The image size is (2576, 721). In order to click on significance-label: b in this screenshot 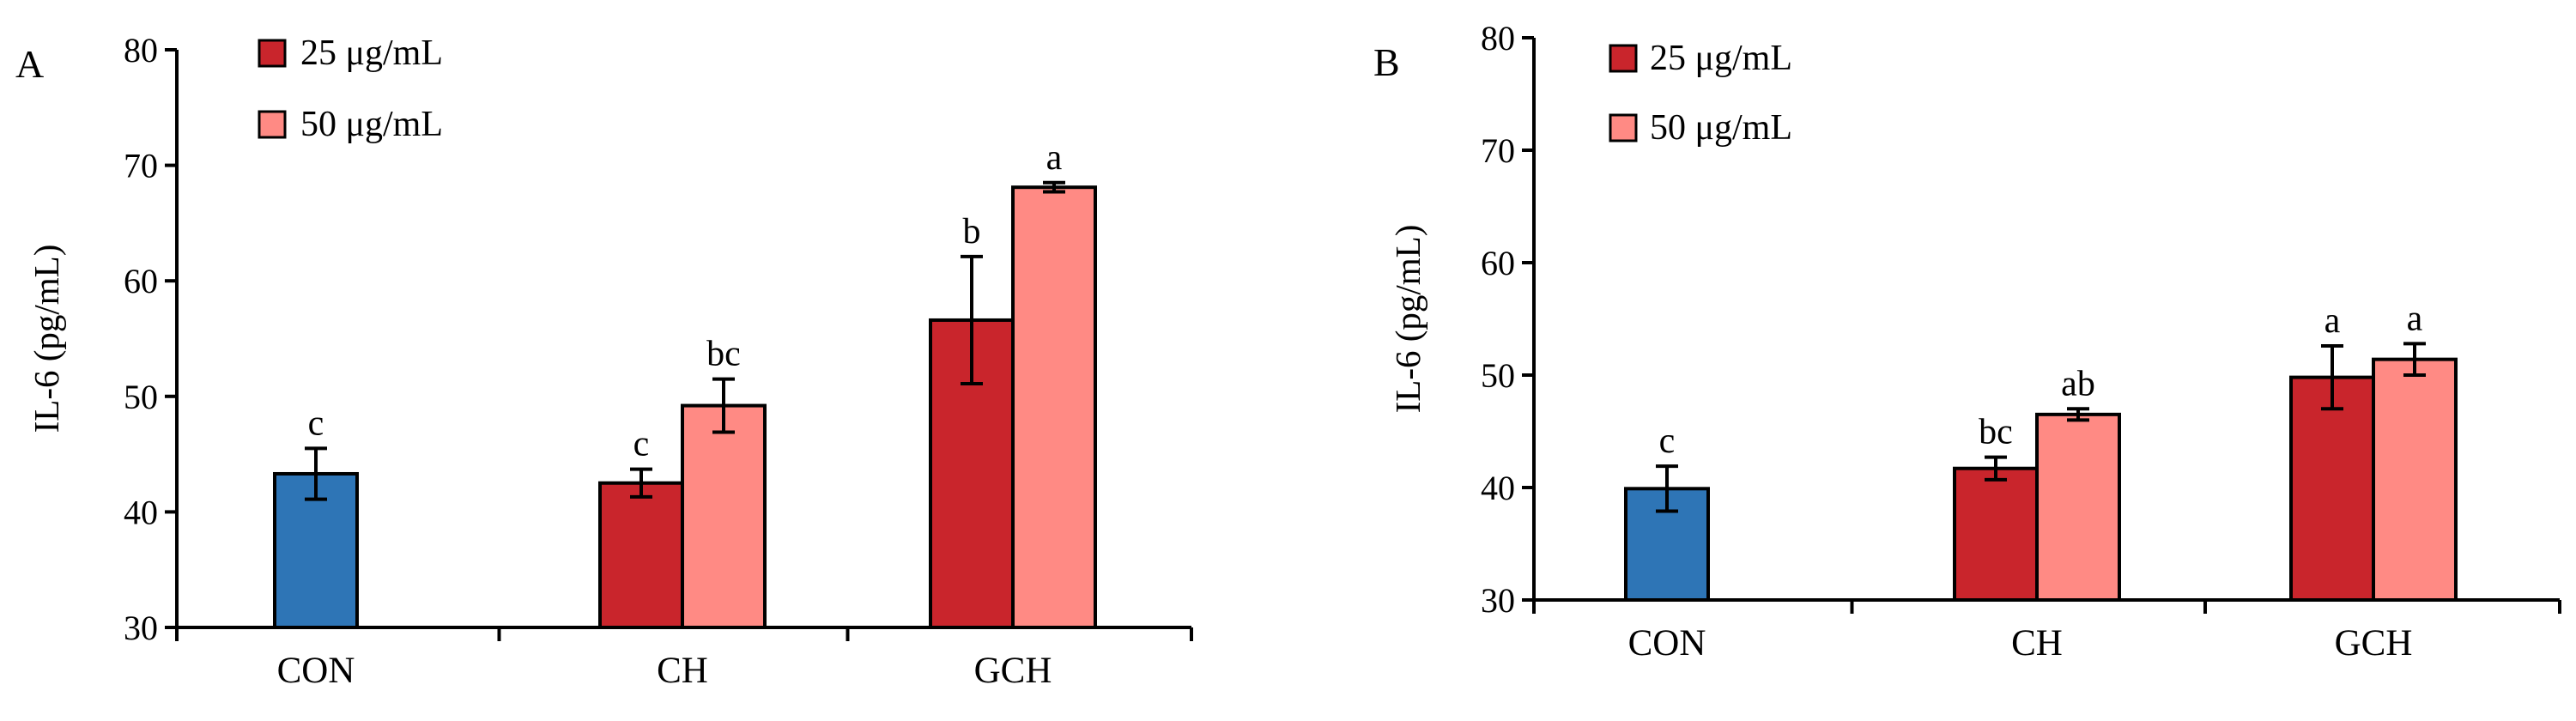, I will do `click(972, 231)`.